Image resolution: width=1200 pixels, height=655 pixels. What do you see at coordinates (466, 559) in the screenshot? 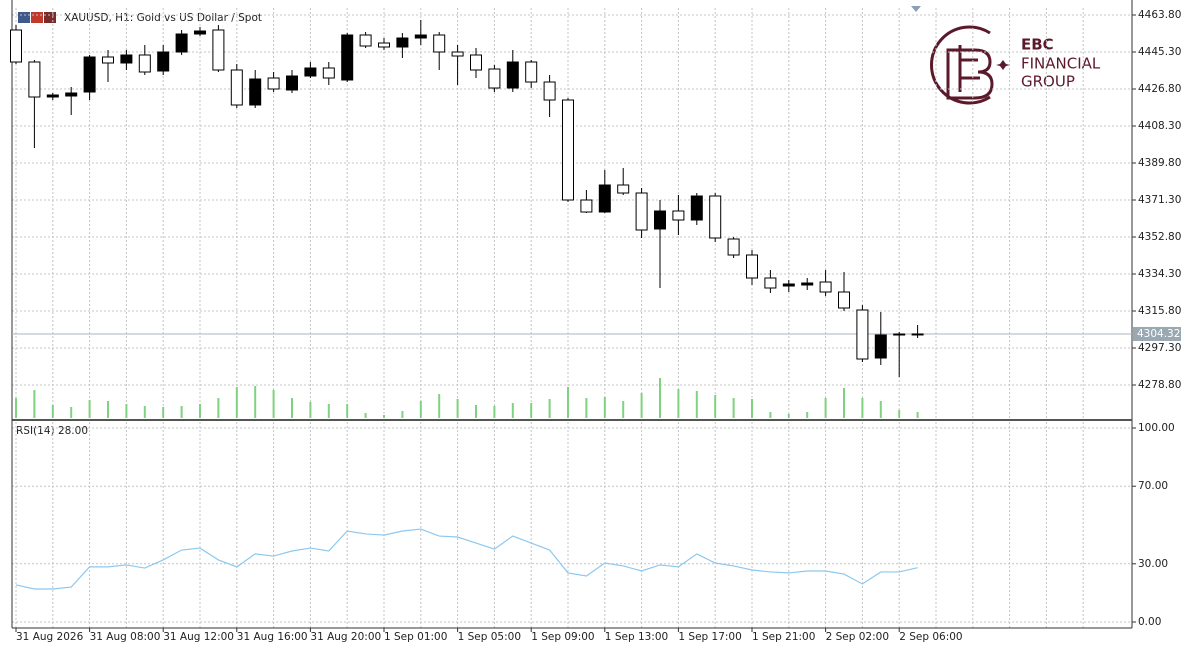
I see `rsi-line` at bounding box center [466, 559].